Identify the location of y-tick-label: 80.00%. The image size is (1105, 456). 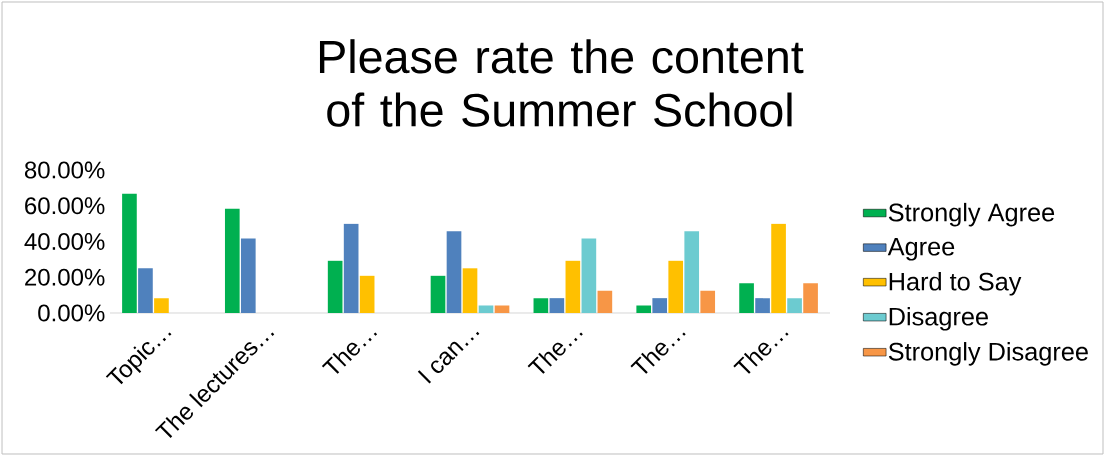
(64, 170).